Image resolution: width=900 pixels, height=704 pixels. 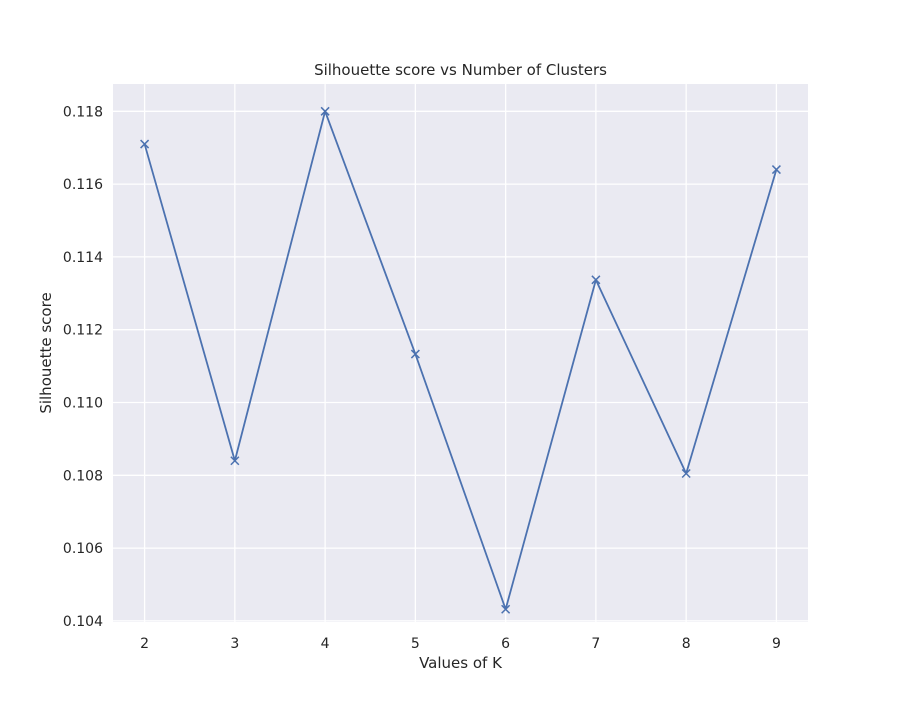 What do you see at coordinates (595, 644) in the screenshot?
I see `x-tick-label: 7` at bounding box center [595, 644].